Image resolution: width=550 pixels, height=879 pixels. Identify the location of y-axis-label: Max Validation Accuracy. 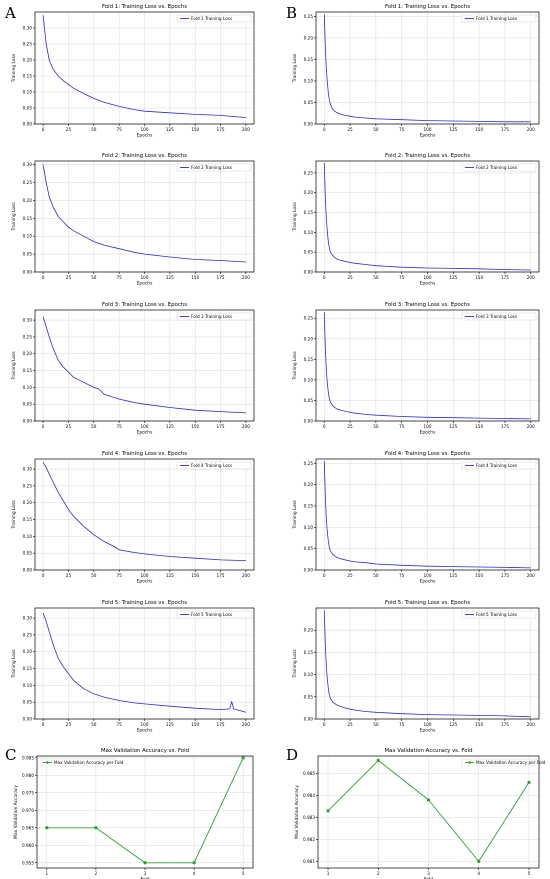
(16, 812).